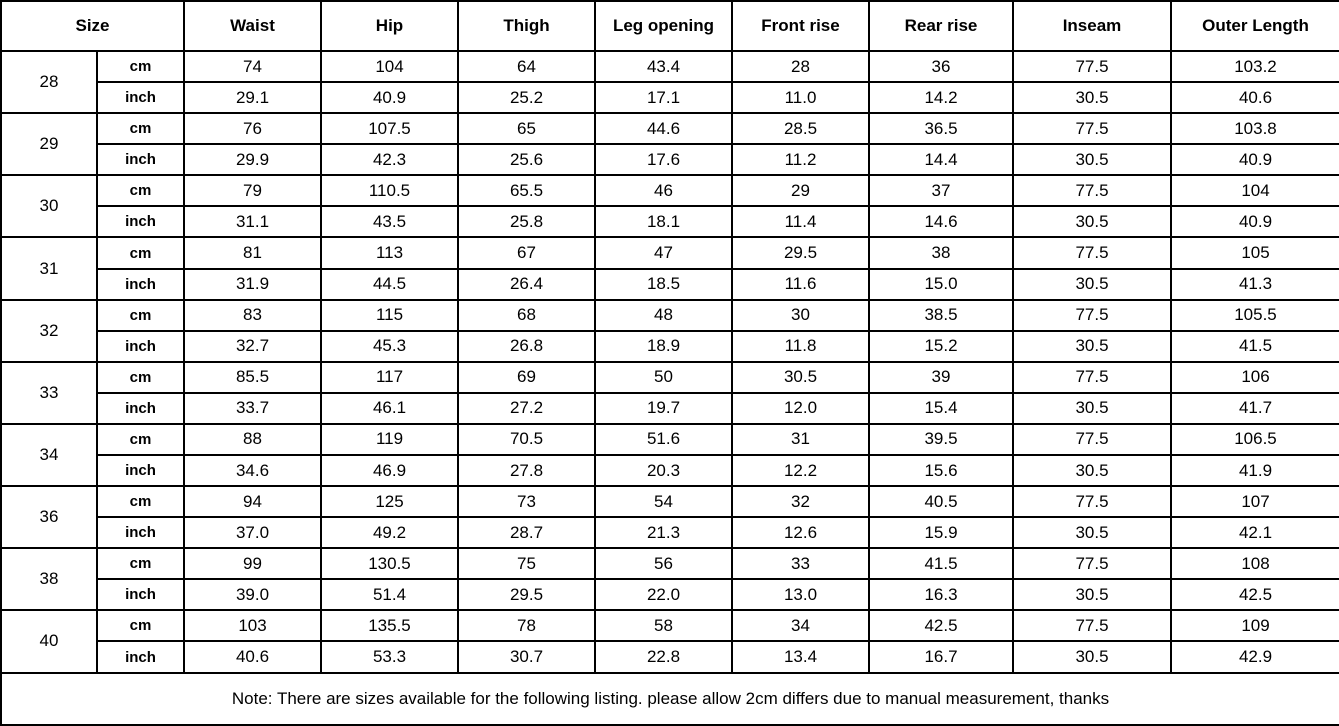 This screenshot has width=1339, height=726. What do you see at coordinates (670, 284) in the screenshot?
I see `table-row: inch 31.9 44.5 26.4 18.5 11.6 15.0 30.5 41.3` at bounding box center [670, 284].